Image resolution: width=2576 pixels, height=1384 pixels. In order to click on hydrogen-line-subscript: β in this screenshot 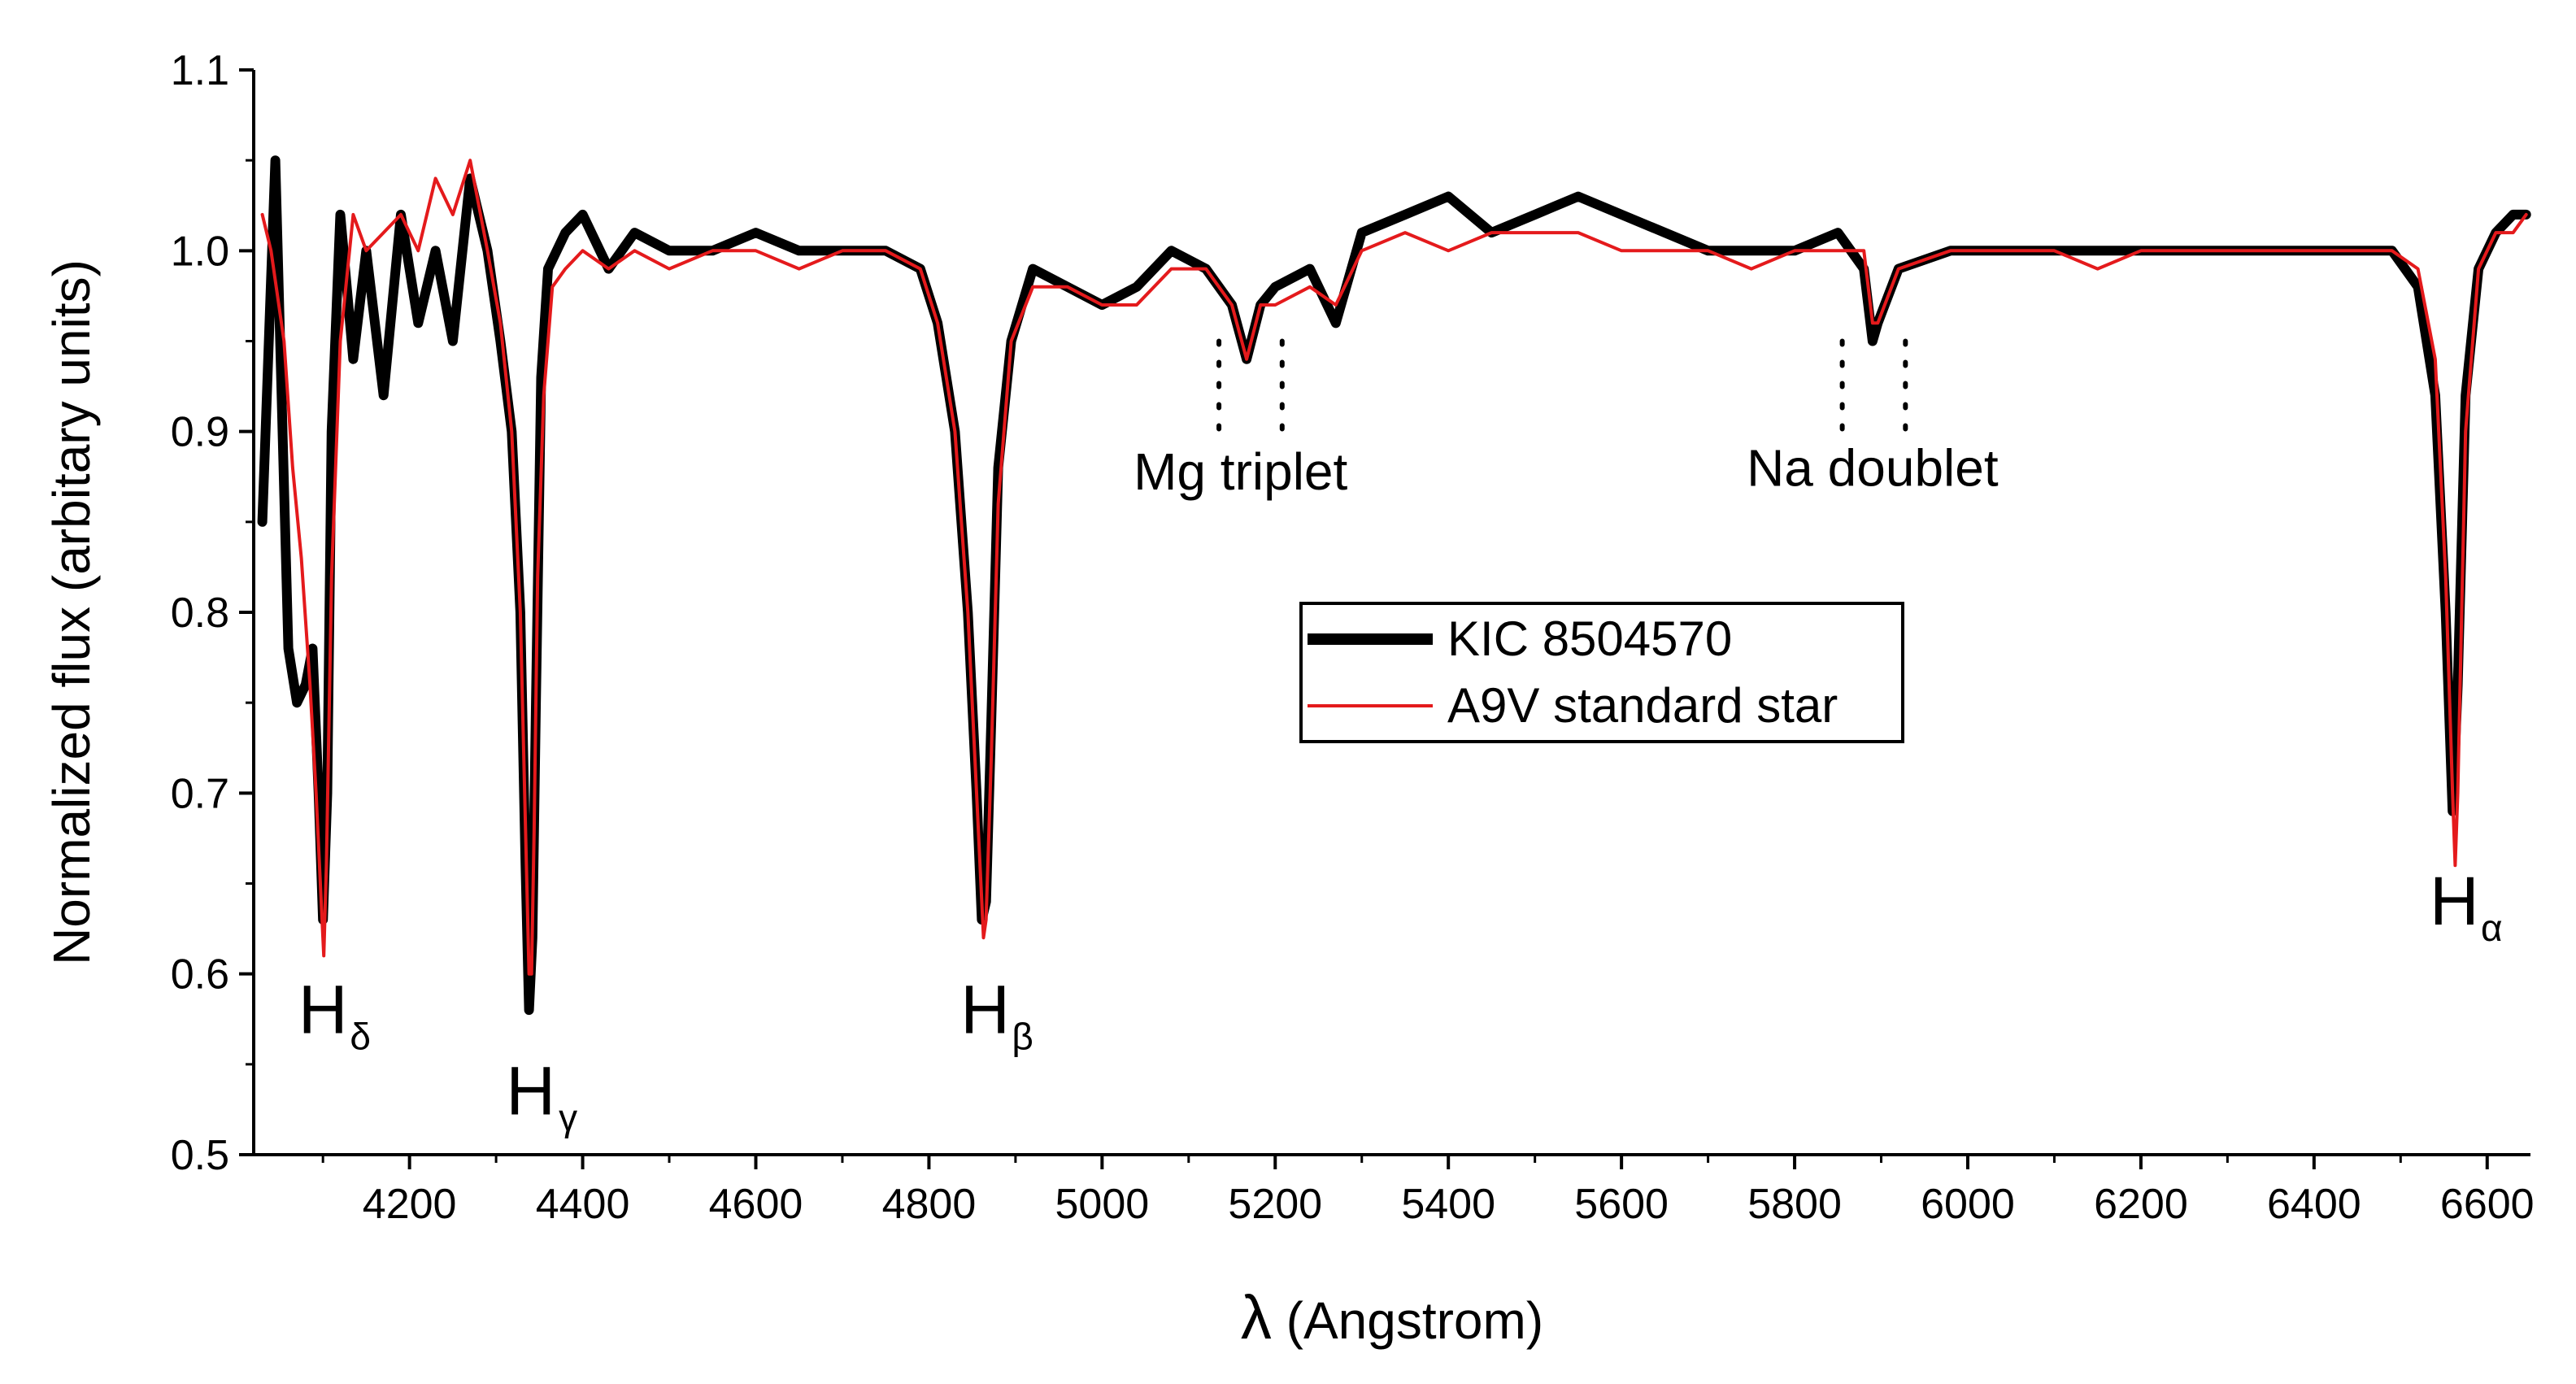, I will do `click(1023, 1037)`.